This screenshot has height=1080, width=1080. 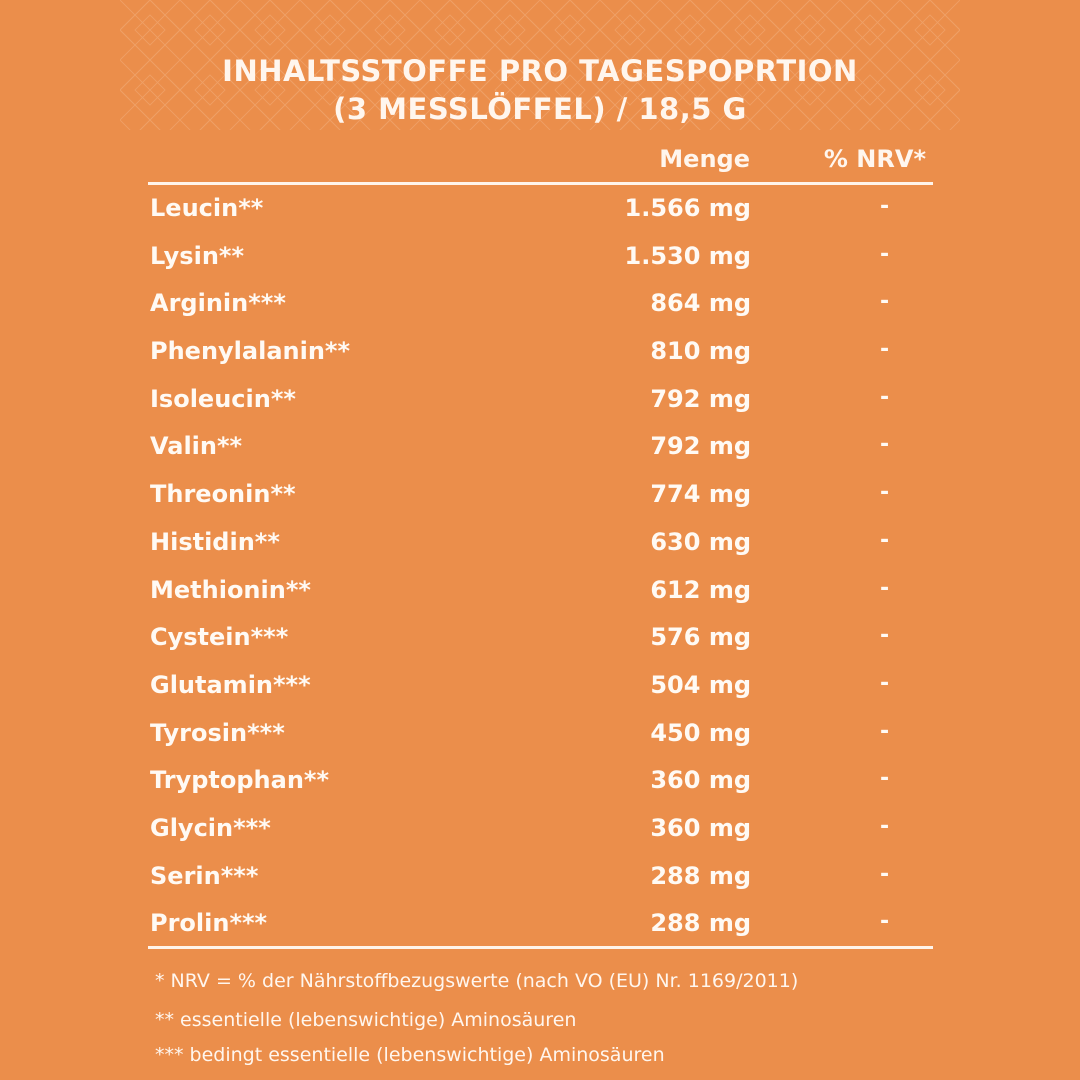 What do you see at coordinates (209, 923) in the screenshot?
I see `row-name: Prolin***` at bounding box center [209, 923].